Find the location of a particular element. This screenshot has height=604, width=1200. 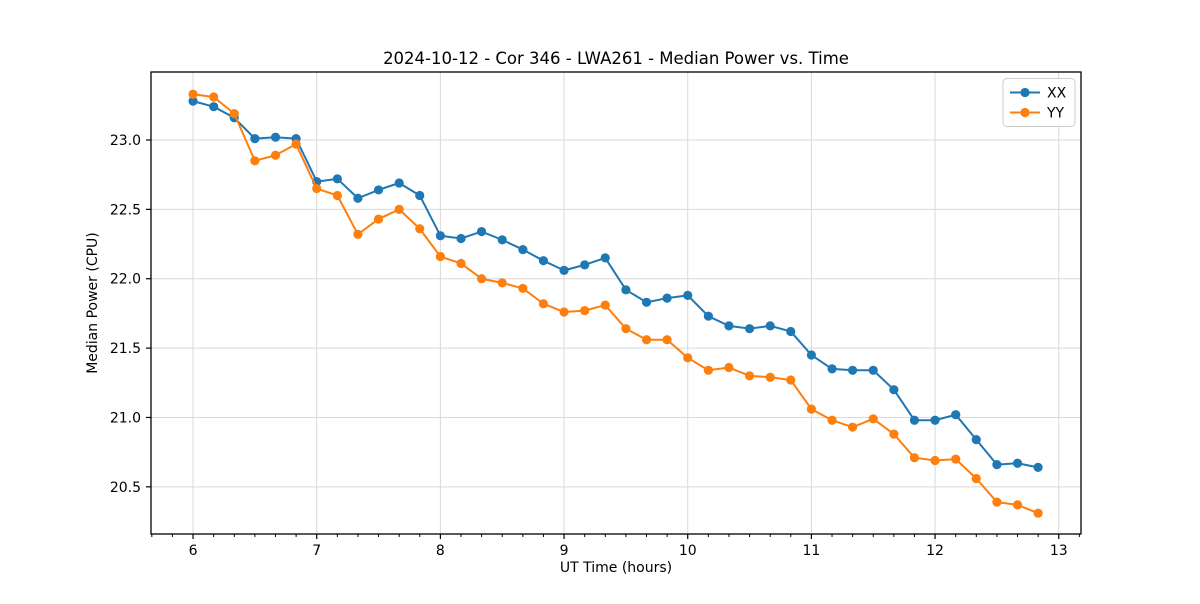

y-tick-label: 22.0 is located at coordinates (125, 280).